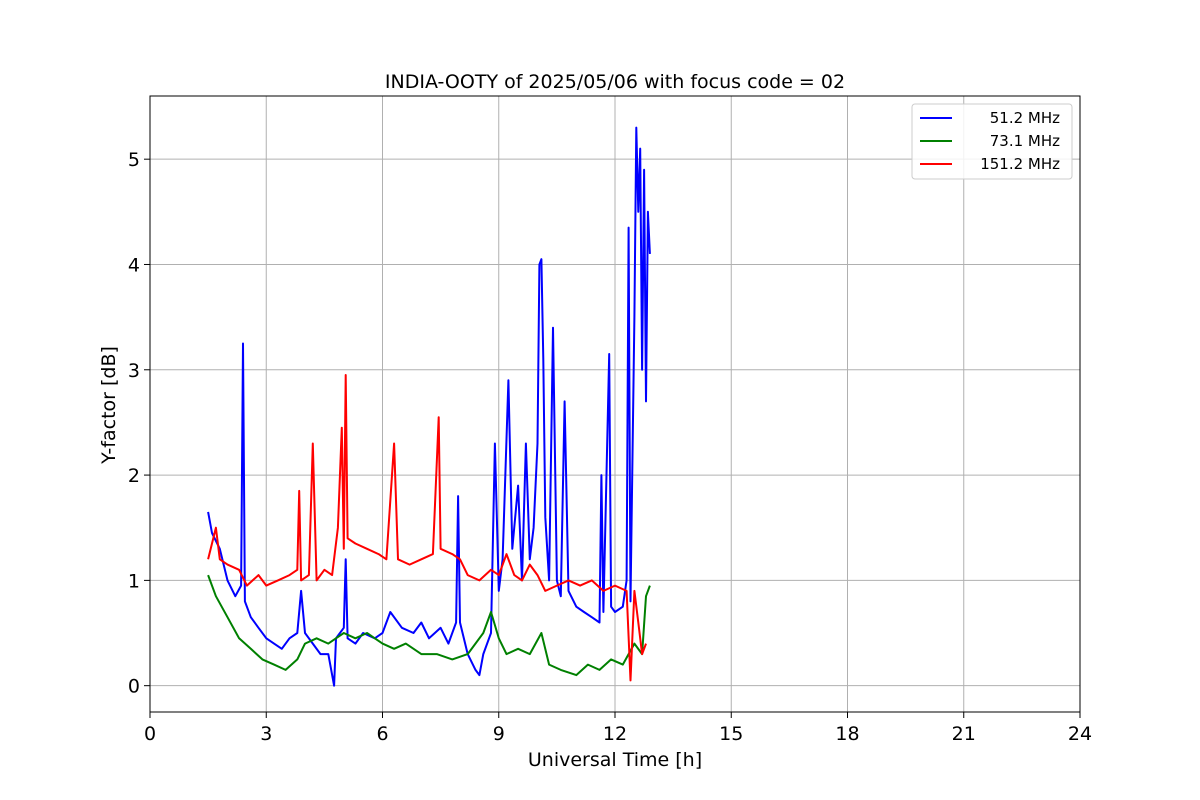 The height and width of the screenshot is (800, 1200). I want to click on y-tick-label-2: 2, so click(134, 476).